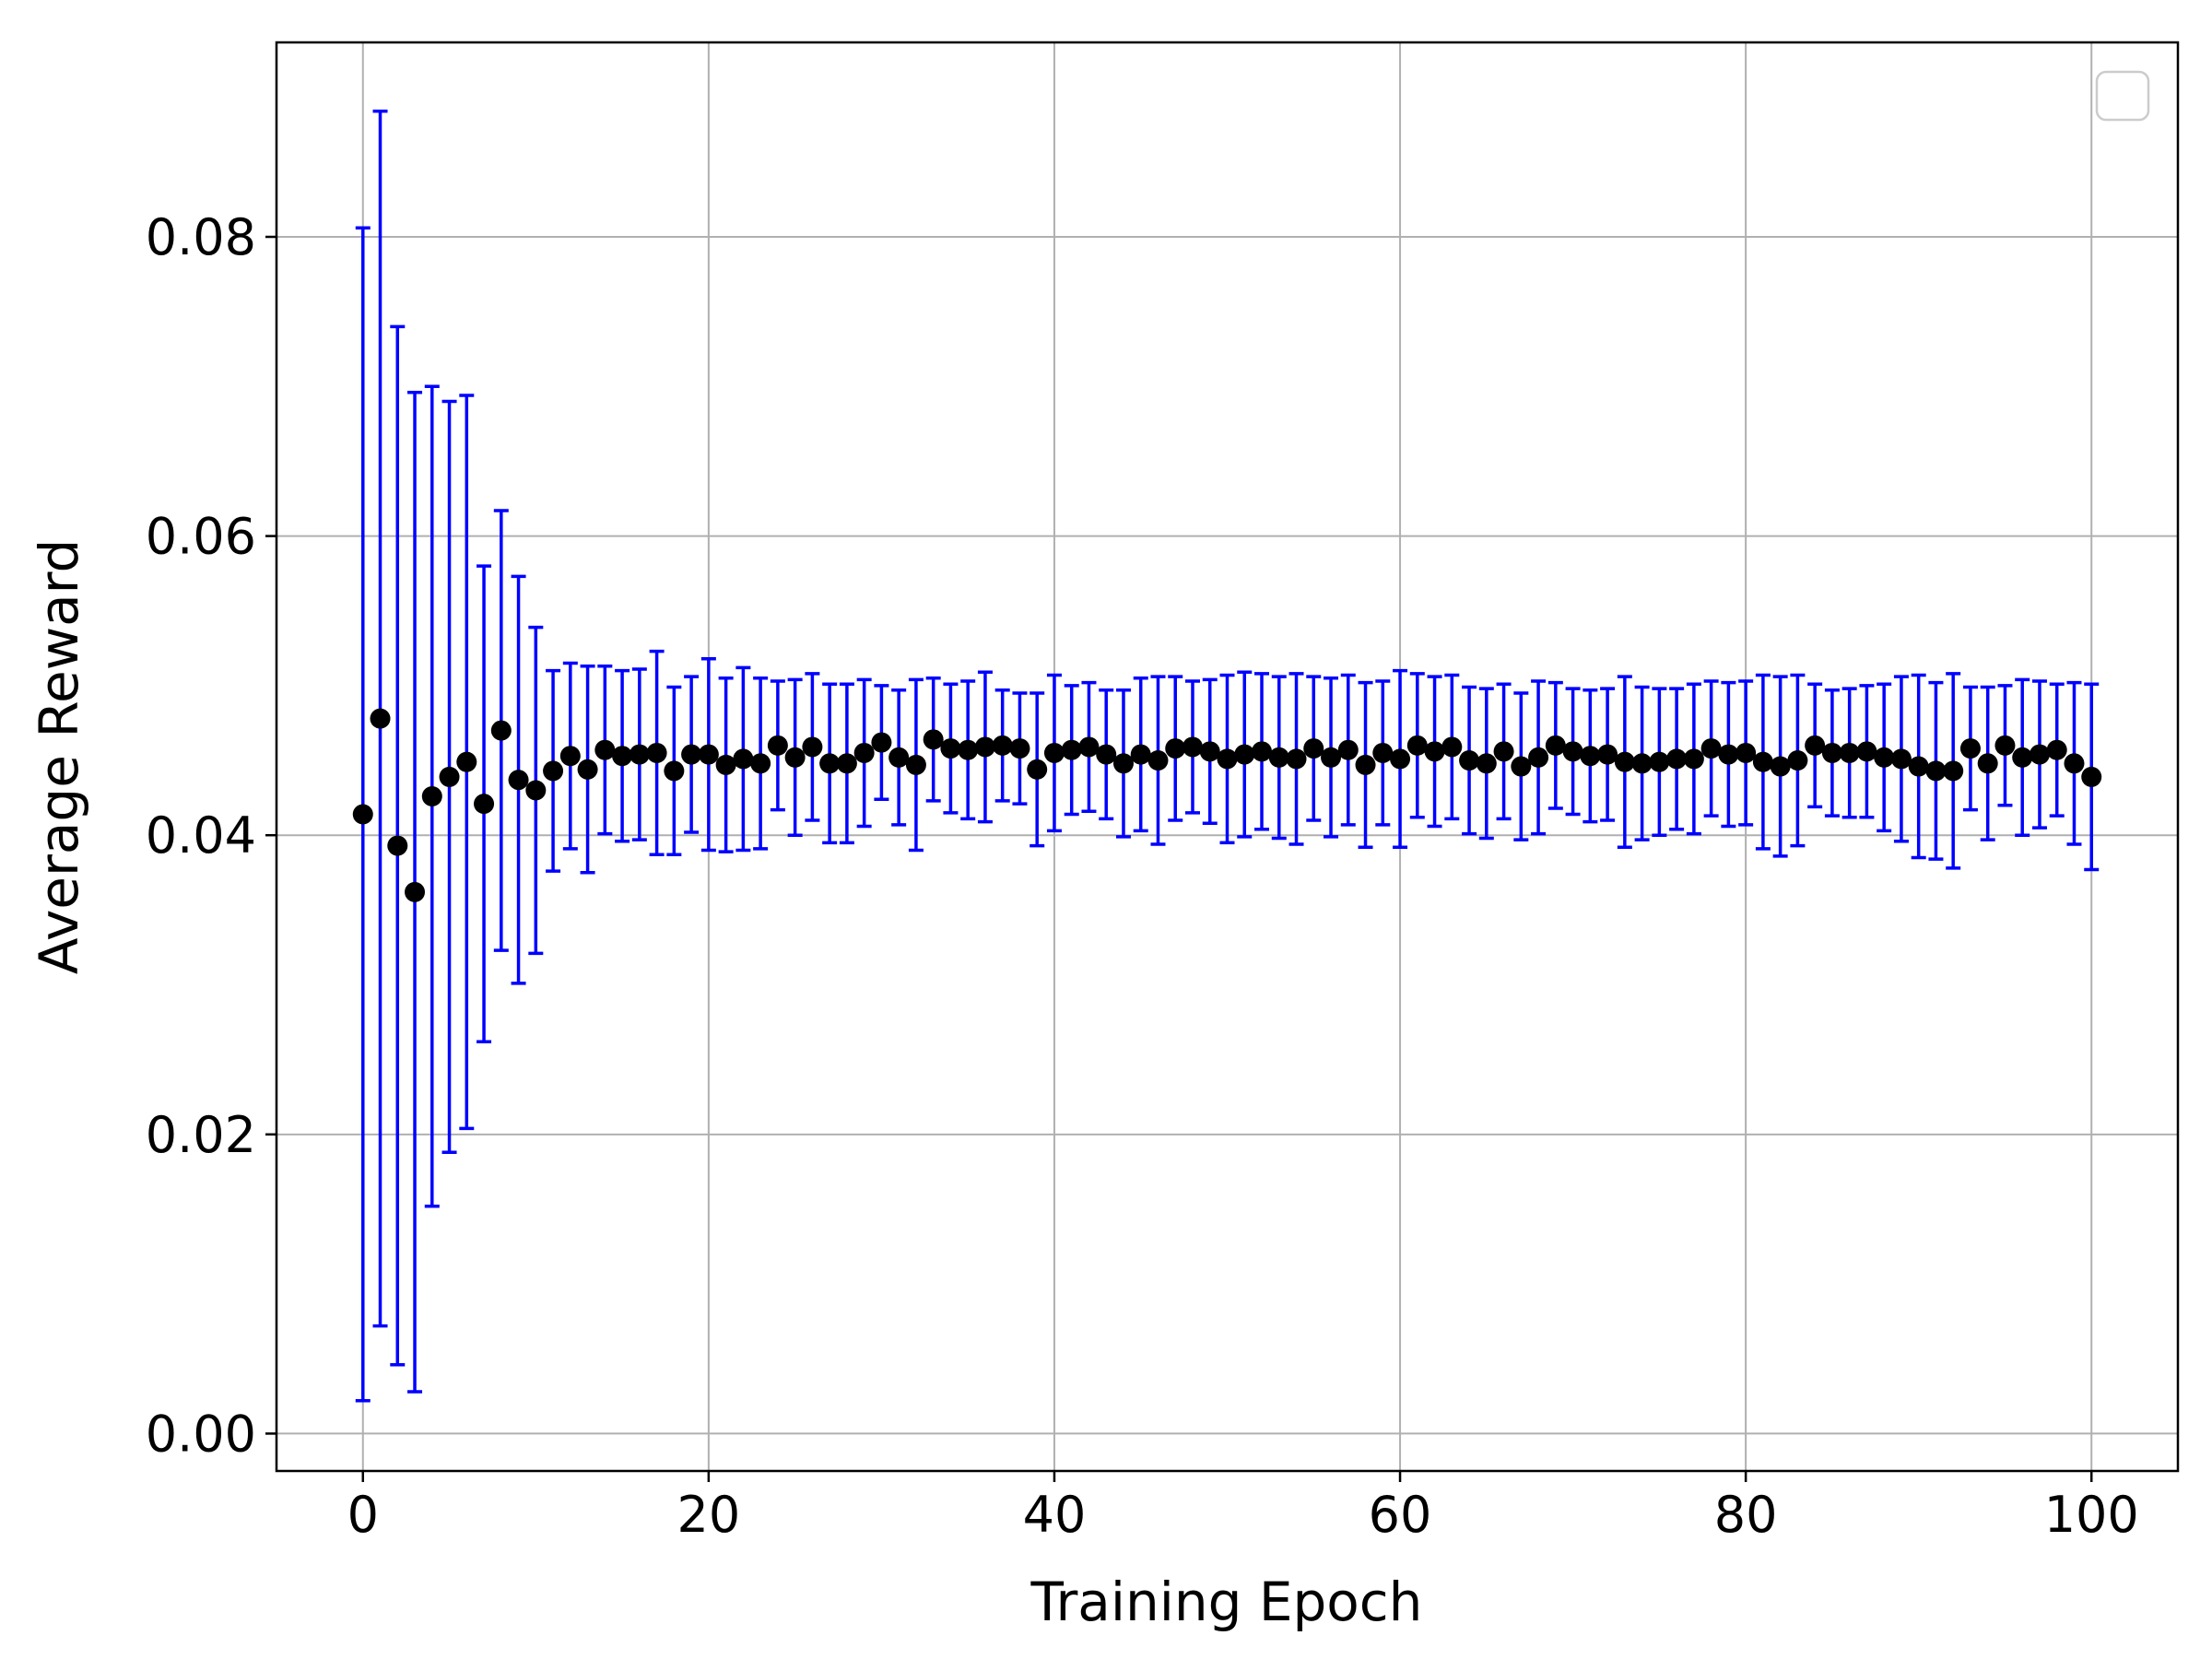 Image resolution: width=2212 pixels, height=1659 pixels. What do you see at coordinates (1226, 1602) in the screenshot?
I see `x-axis-label: Training Epoch` at bounding box center [1226, 1602].